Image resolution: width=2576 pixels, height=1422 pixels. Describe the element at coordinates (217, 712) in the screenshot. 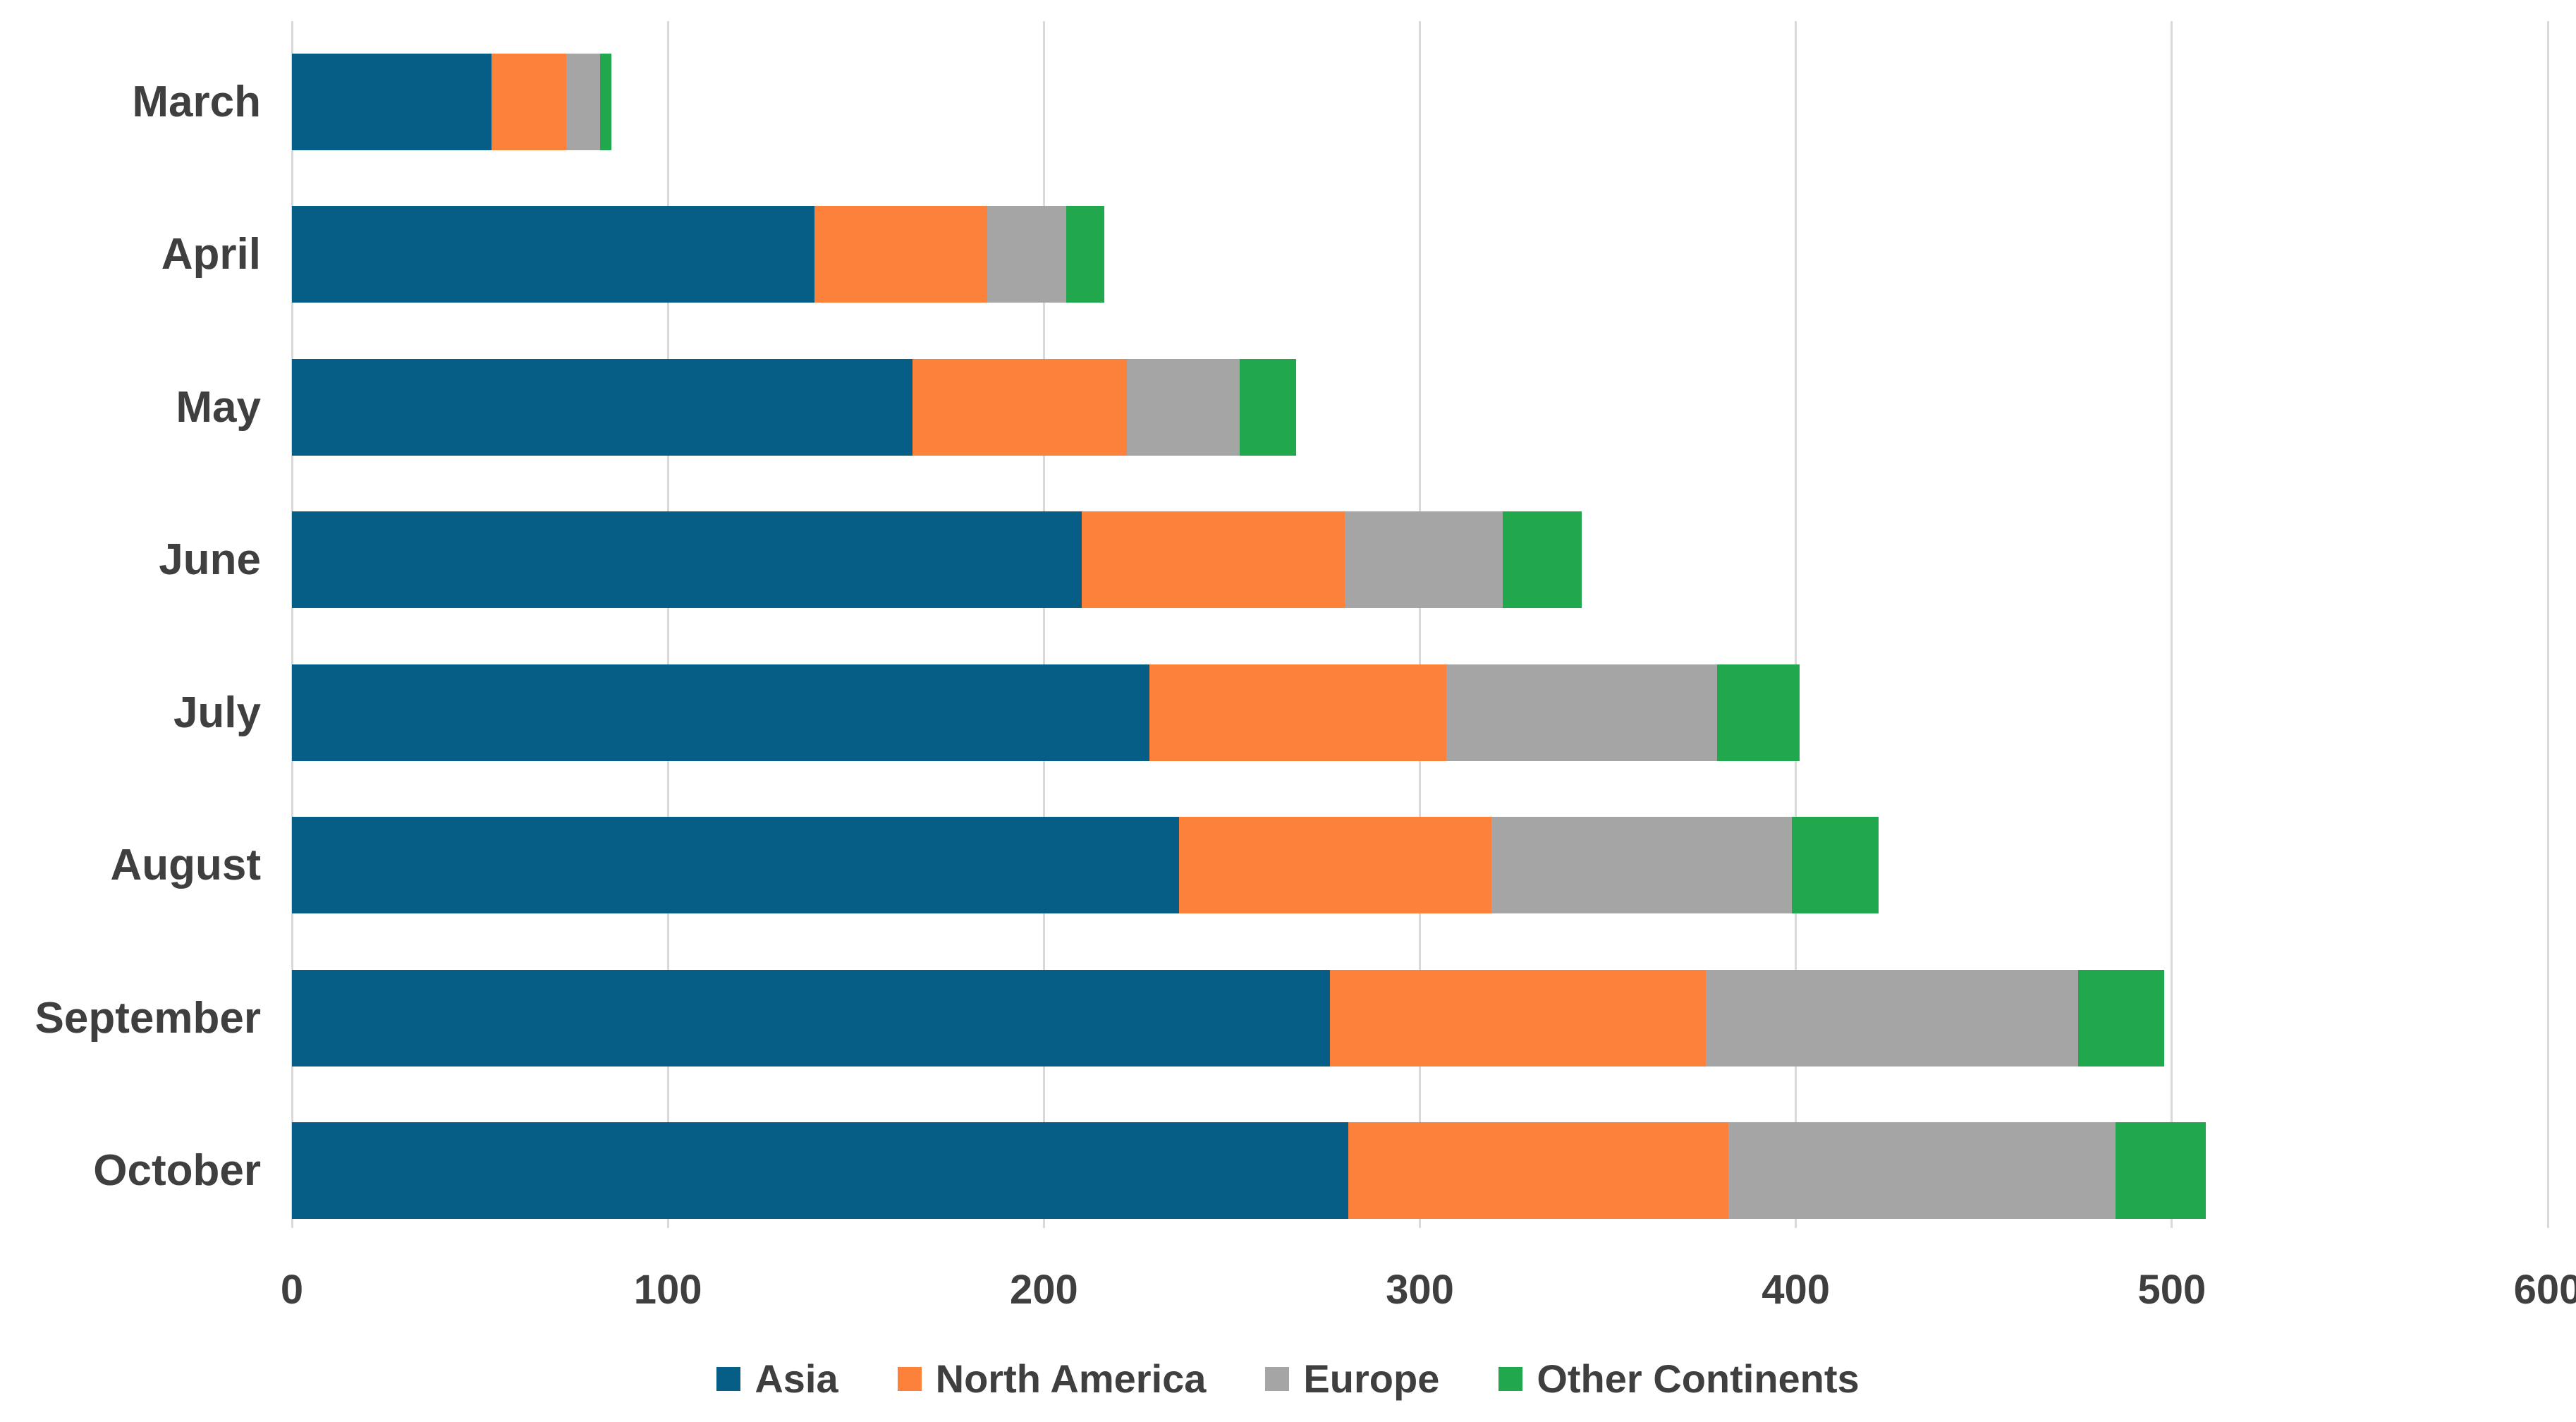

I see `category-label-july: July` at that location.